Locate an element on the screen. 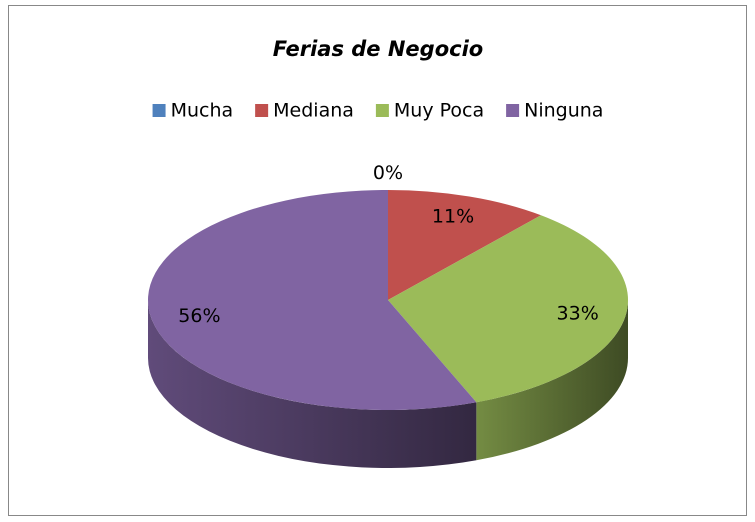 The image size is (755, 522). data-label: 0% is located at coordinates (388, 173).